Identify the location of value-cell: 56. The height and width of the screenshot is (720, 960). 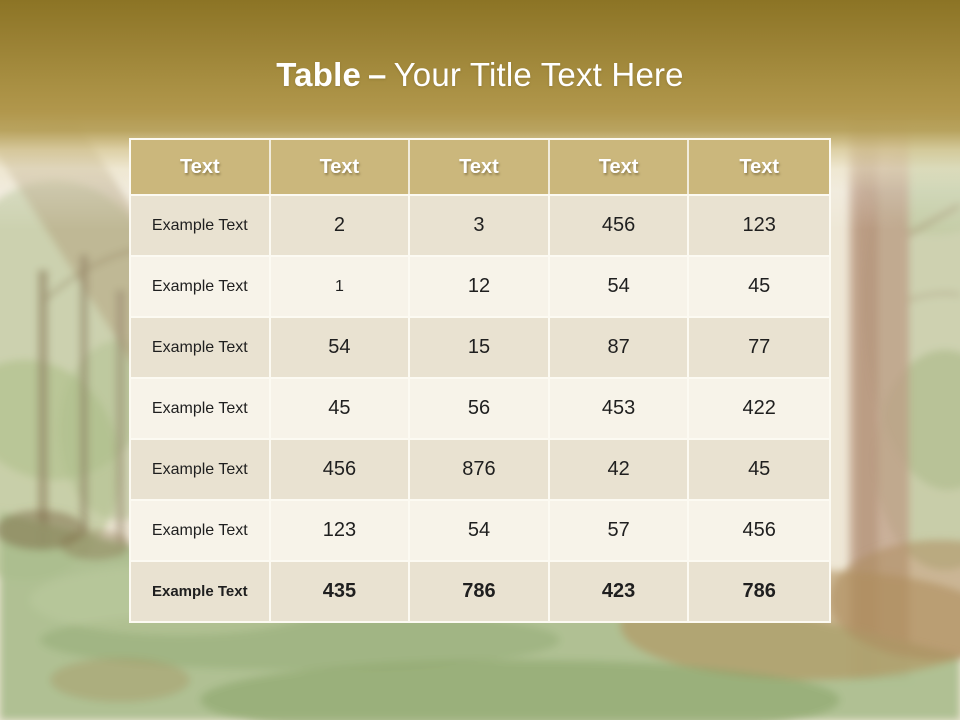
(480, 407).